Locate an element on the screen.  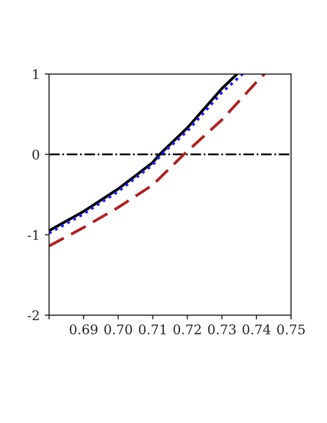
y-tick-label: 0 is located at coordinates (36, 155).